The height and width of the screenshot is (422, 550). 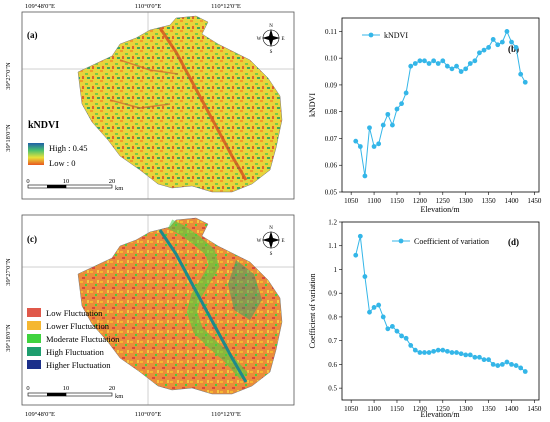 What do you see at coordinates (271, 52) in the screenshot?
I see `map-a-compass-s: S` at bounding box center [271, 52].